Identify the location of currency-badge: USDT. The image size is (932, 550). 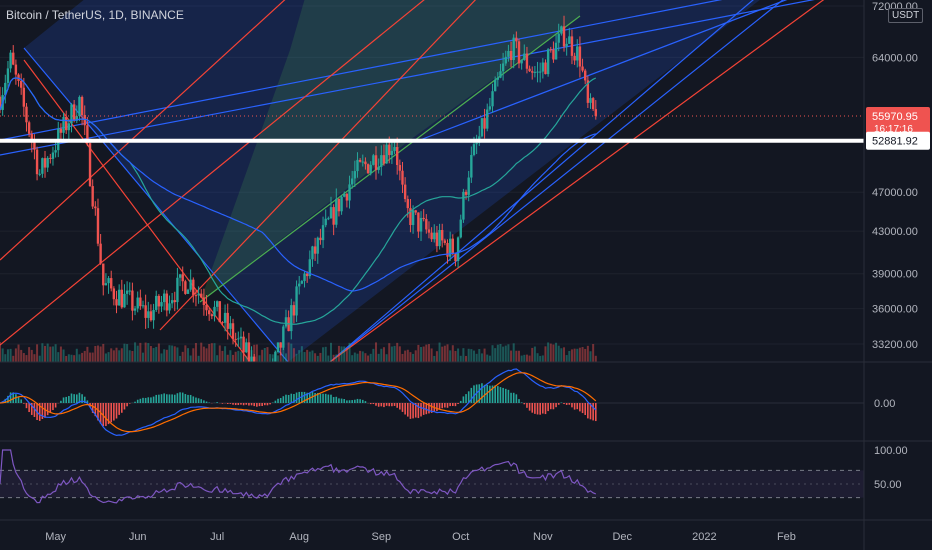
(906, 15).